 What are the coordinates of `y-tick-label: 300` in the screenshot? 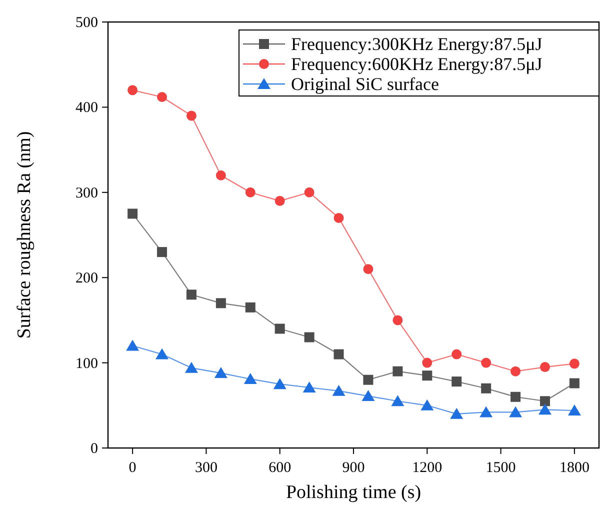 It's located at (87, 193).